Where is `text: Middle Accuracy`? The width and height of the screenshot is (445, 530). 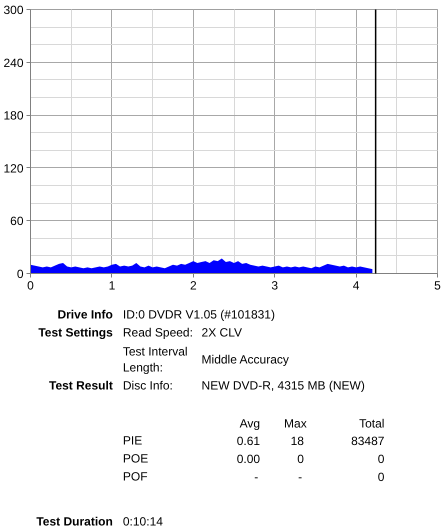 text: Middle Accuracy is located at coordinates (245, 359).